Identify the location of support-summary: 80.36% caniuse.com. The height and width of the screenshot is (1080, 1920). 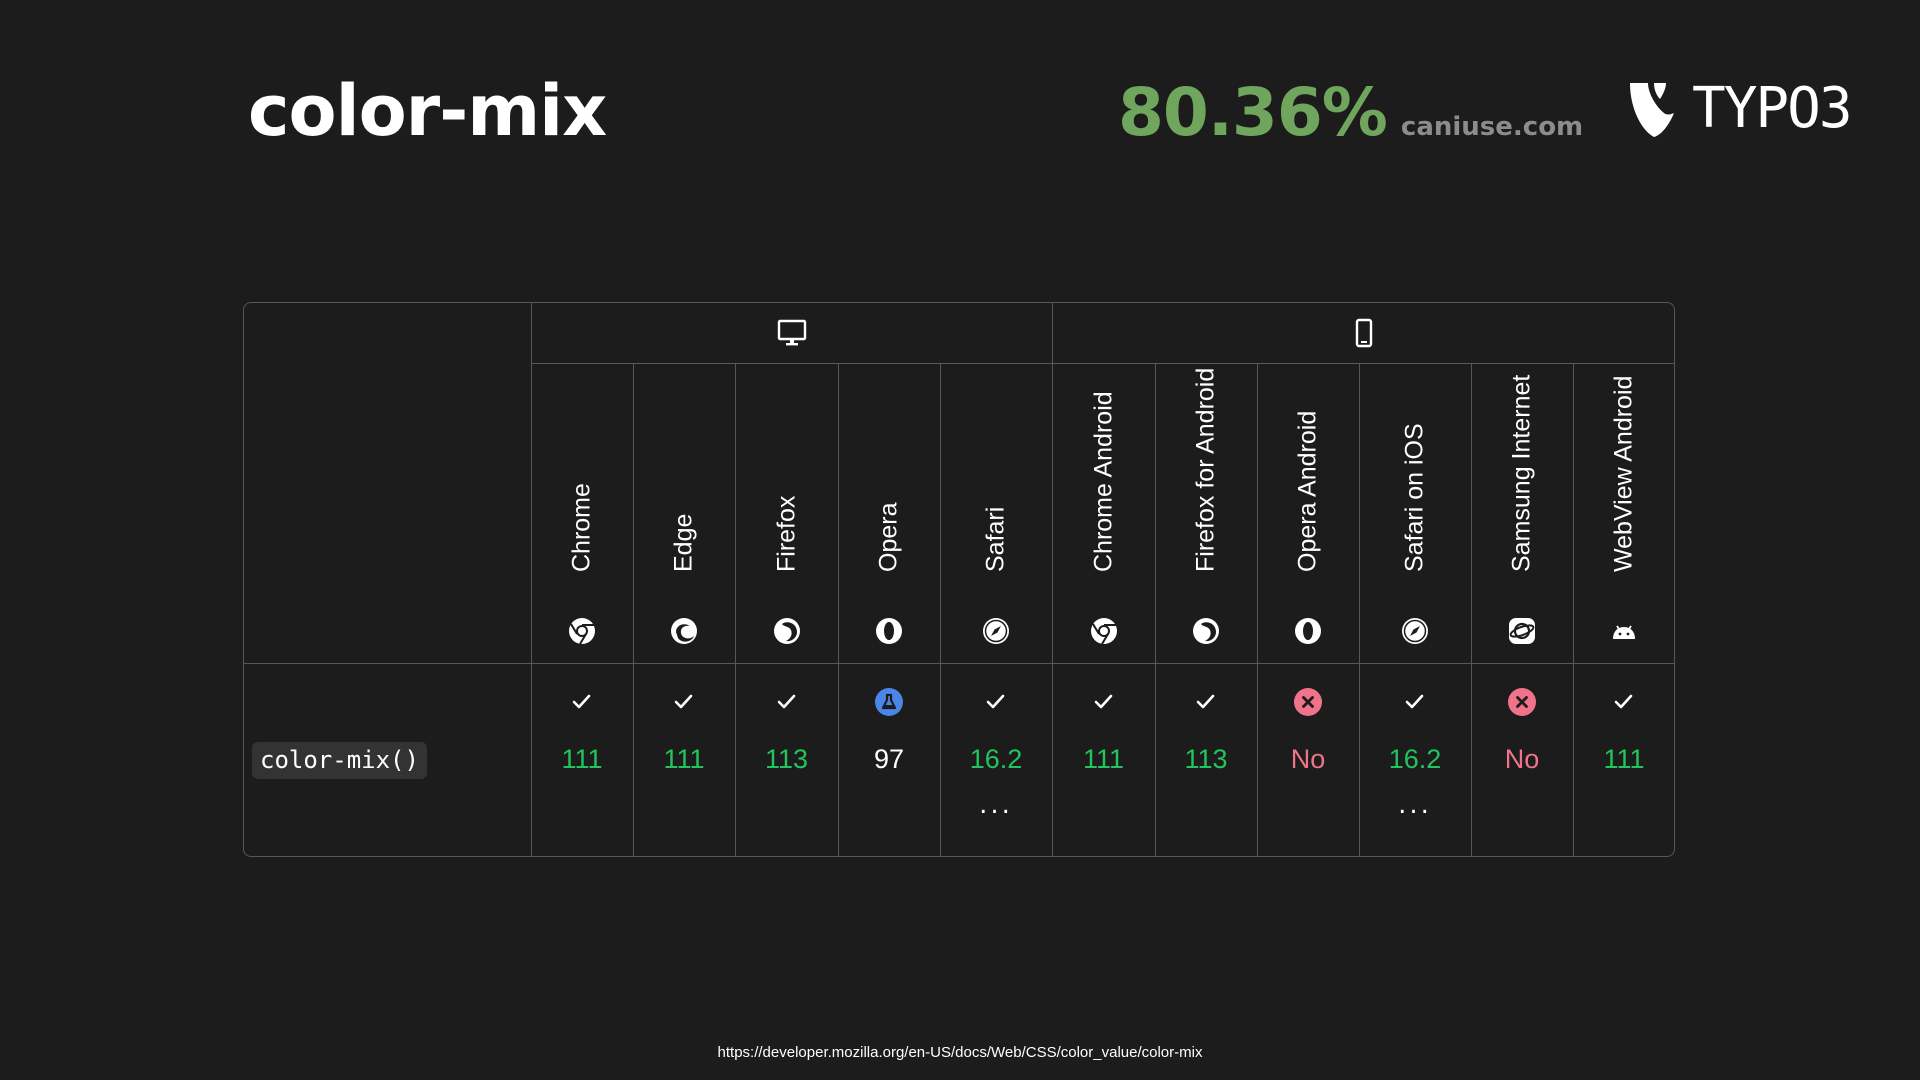
(1350, 112).